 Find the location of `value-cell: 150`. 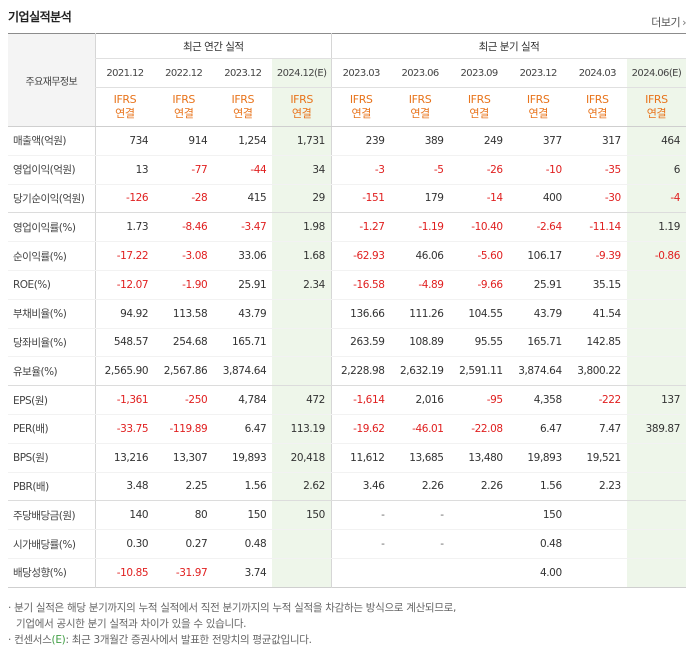

value-cell: 150 is located at coordinates (302, 515).